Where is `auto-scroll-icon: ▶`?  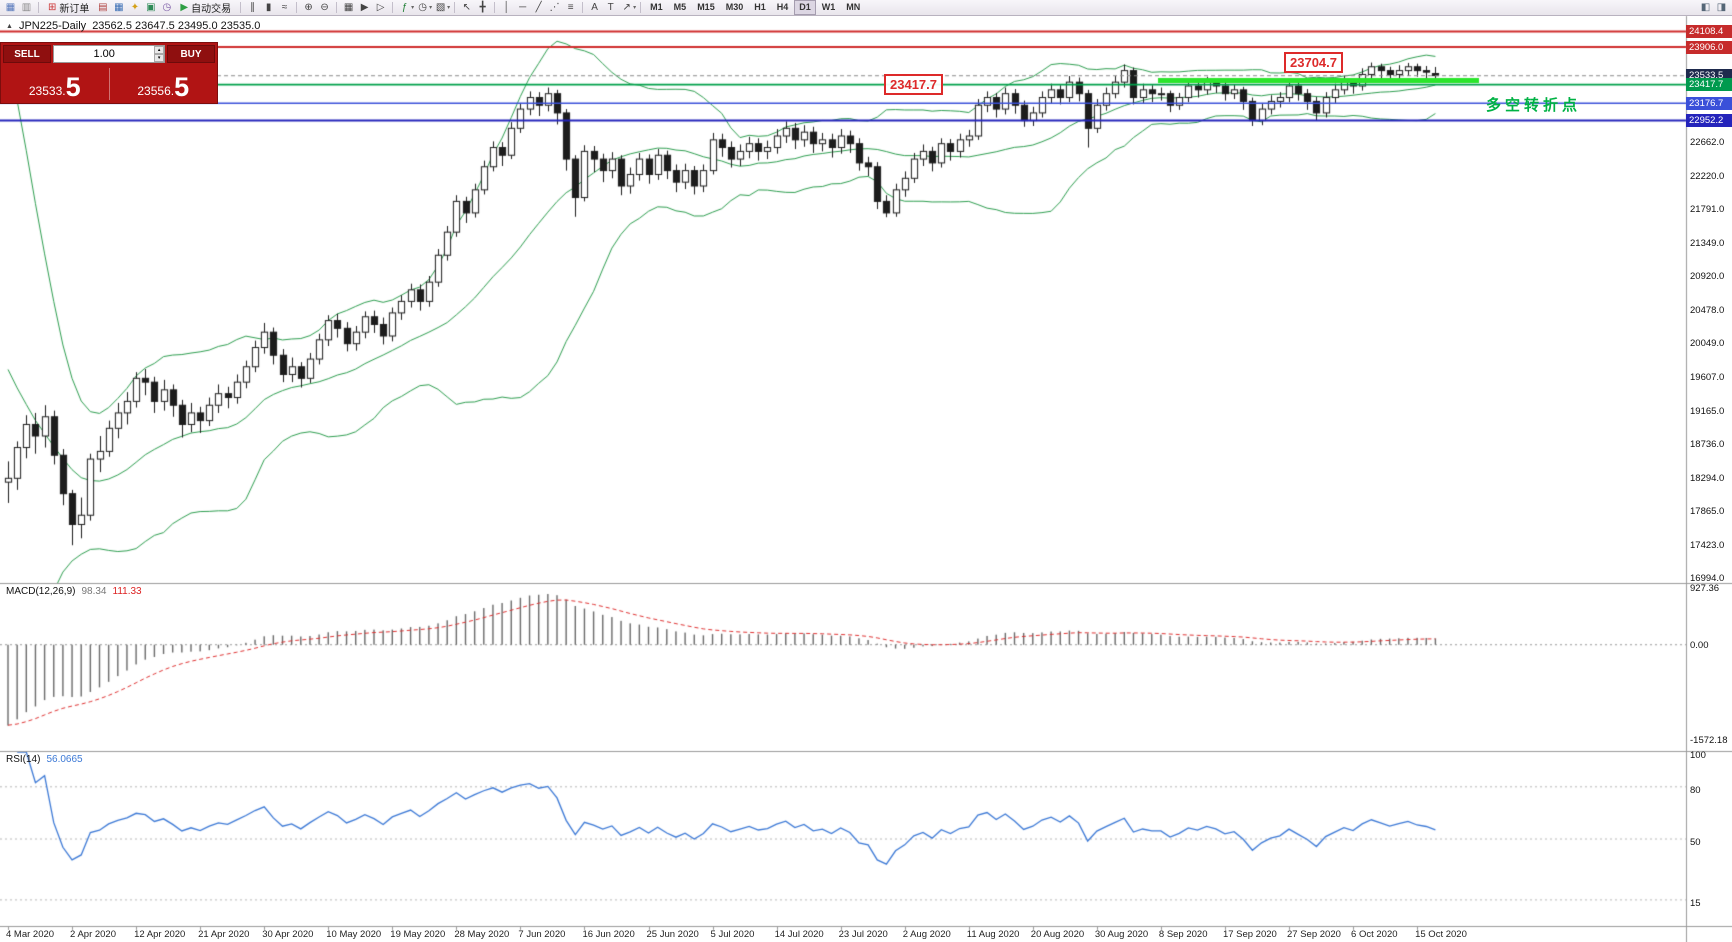 auto-scroll-icon: ▶ is located at coordinates (364, 7).